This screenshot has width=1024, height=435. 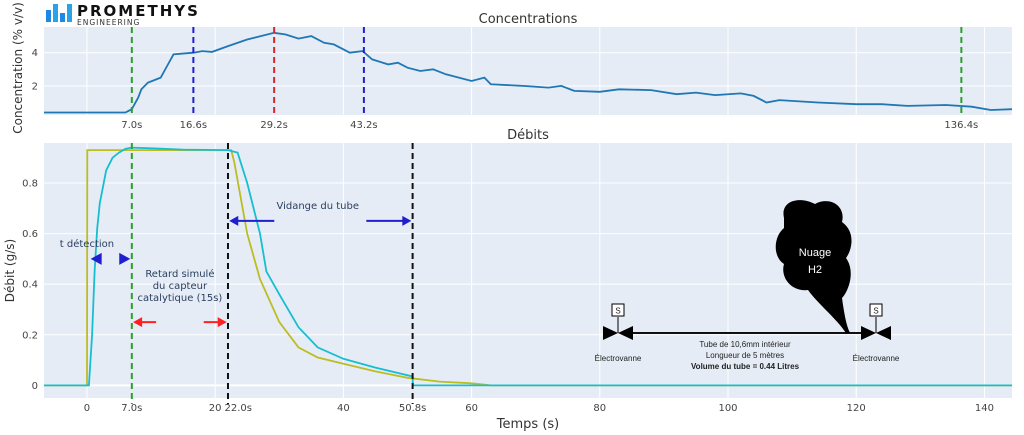 I want to click on logo-sub: ENGINEERING, so click(x=108, y=22).